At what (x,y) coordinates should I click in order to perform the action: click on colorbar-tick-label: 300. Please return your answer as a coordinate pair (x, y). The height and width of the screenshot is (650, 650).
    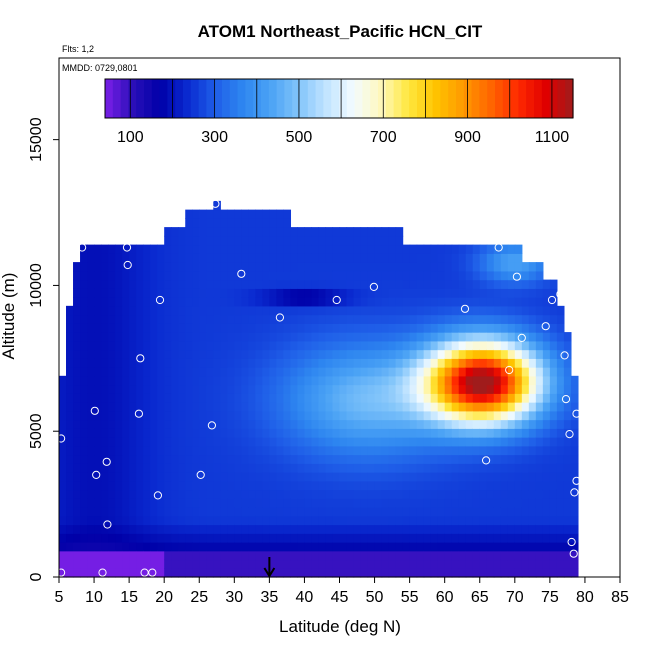
    Looking at the image, I should click on (214, 137).